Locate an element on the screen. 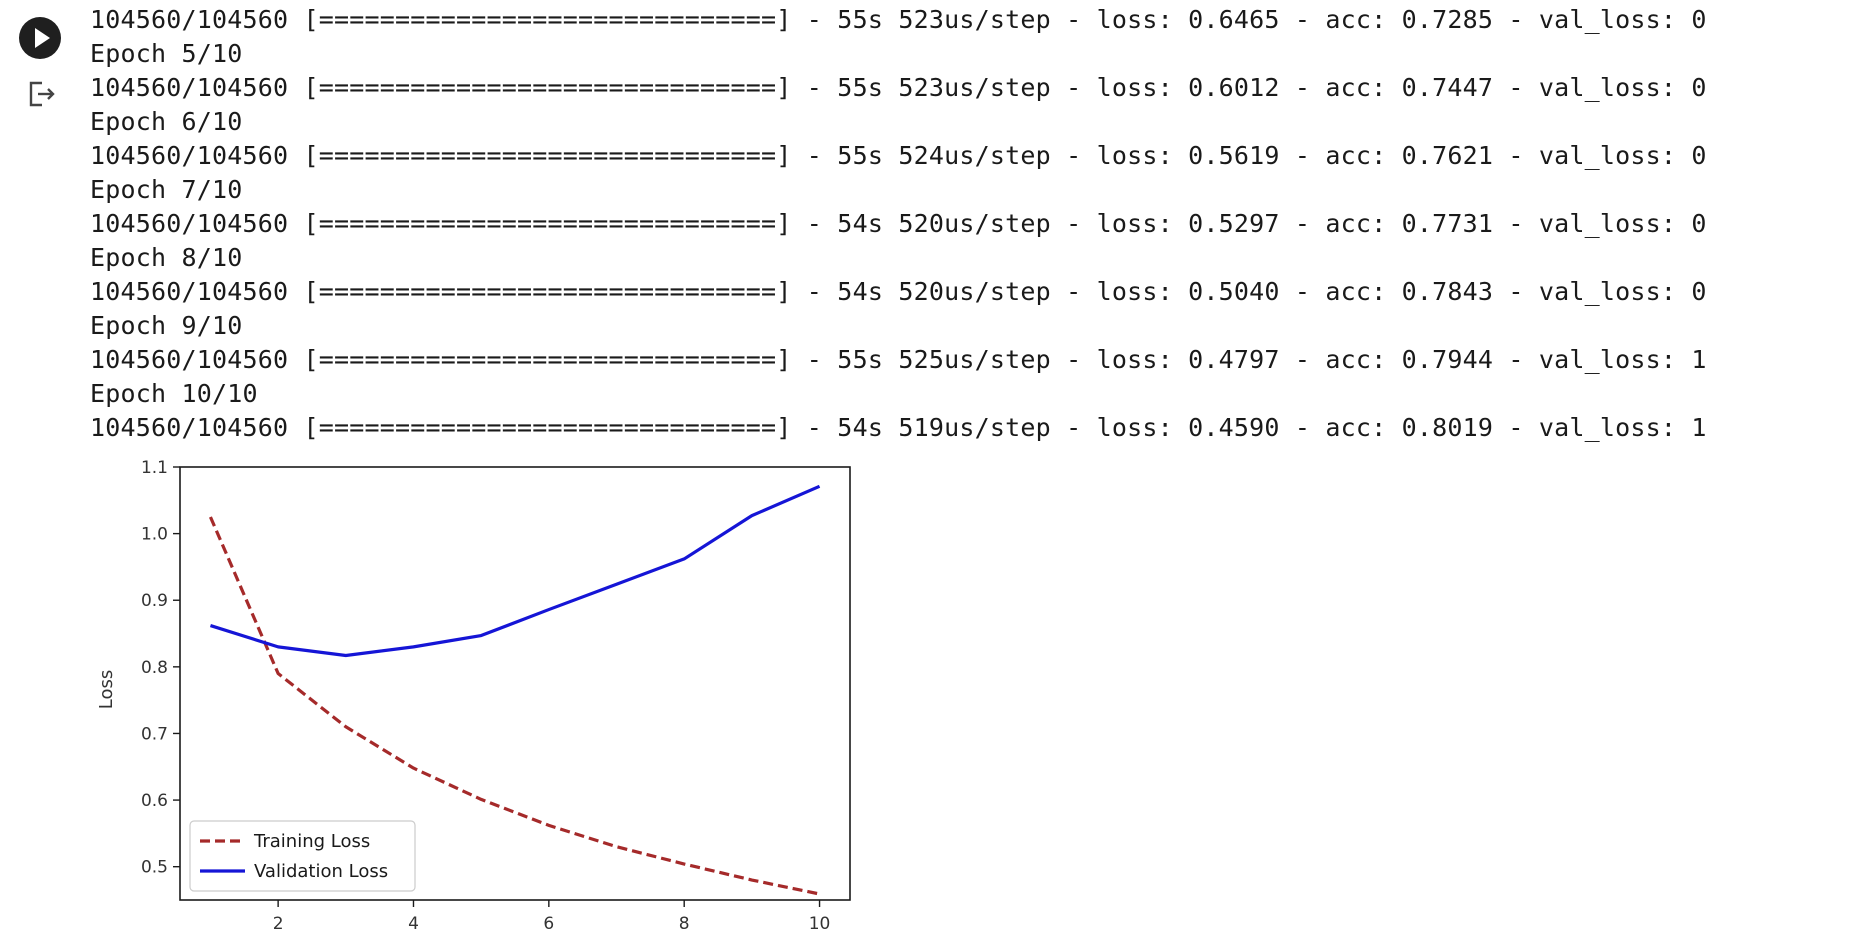 This screenshot has width=1872, height=940. y-tick-label: 0.6 is located at coordinates (154, 801).